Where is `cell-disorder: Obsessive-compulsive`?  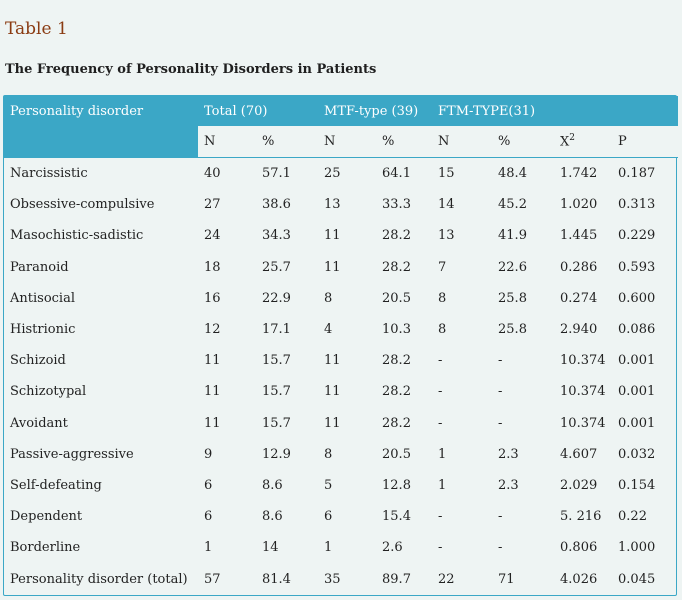 cell-disorder: Obsessive-compulsive is located at coordinates (82, 205).